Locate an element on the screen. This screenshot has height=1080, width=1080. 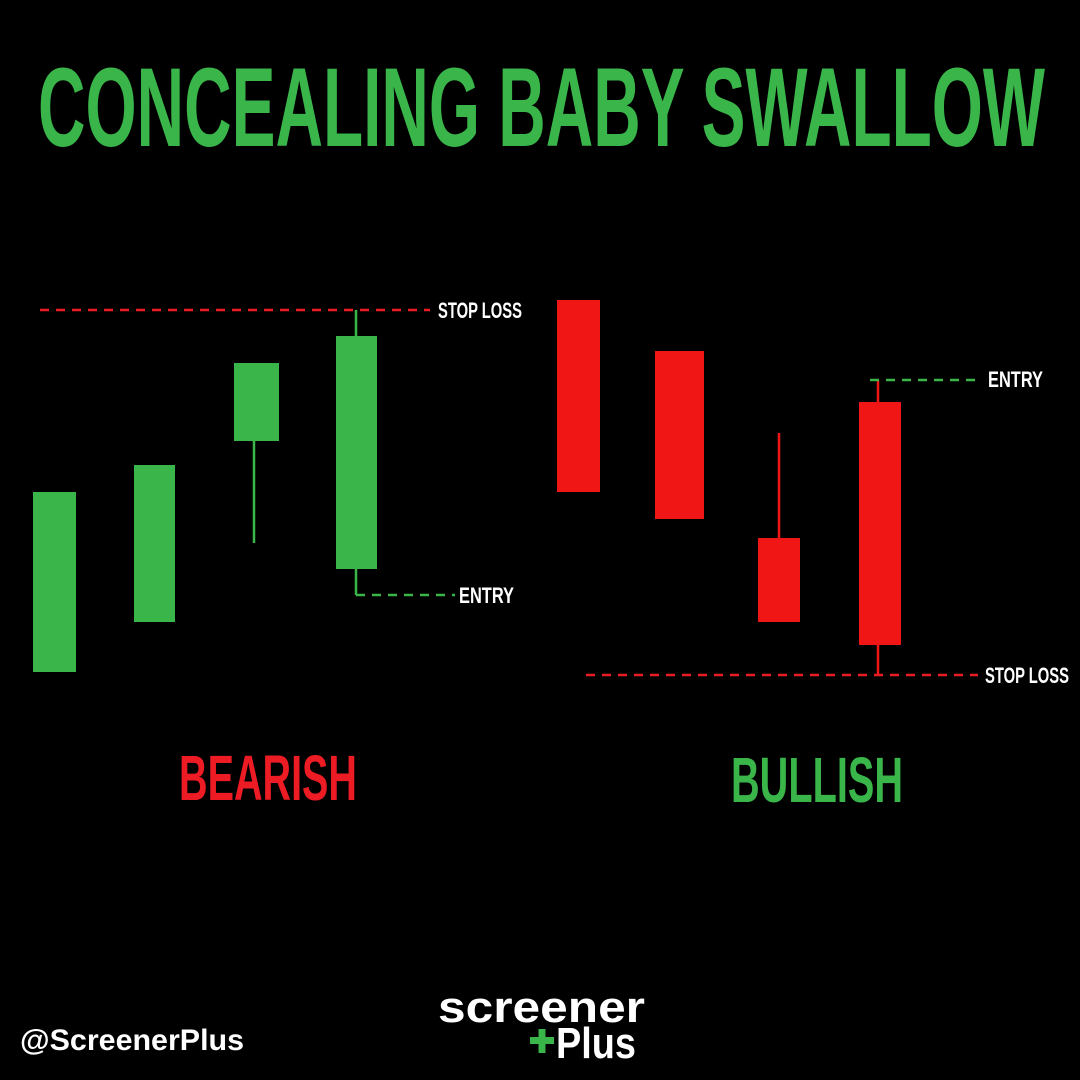
panel-label: BULLISH is located at coordinates (817, 780).